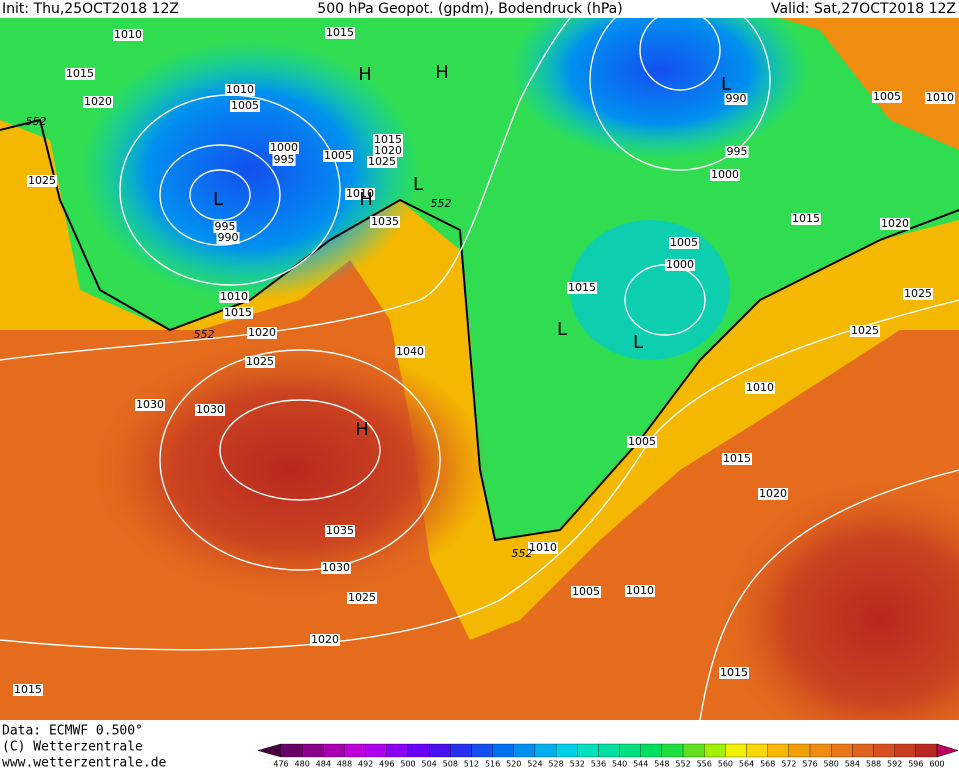 The image size is (959, 770). What do you see at coordinates (323, 764) in the screenshot?
I see `colorbar-tick-label: 484` at bounding box center [323, 764].